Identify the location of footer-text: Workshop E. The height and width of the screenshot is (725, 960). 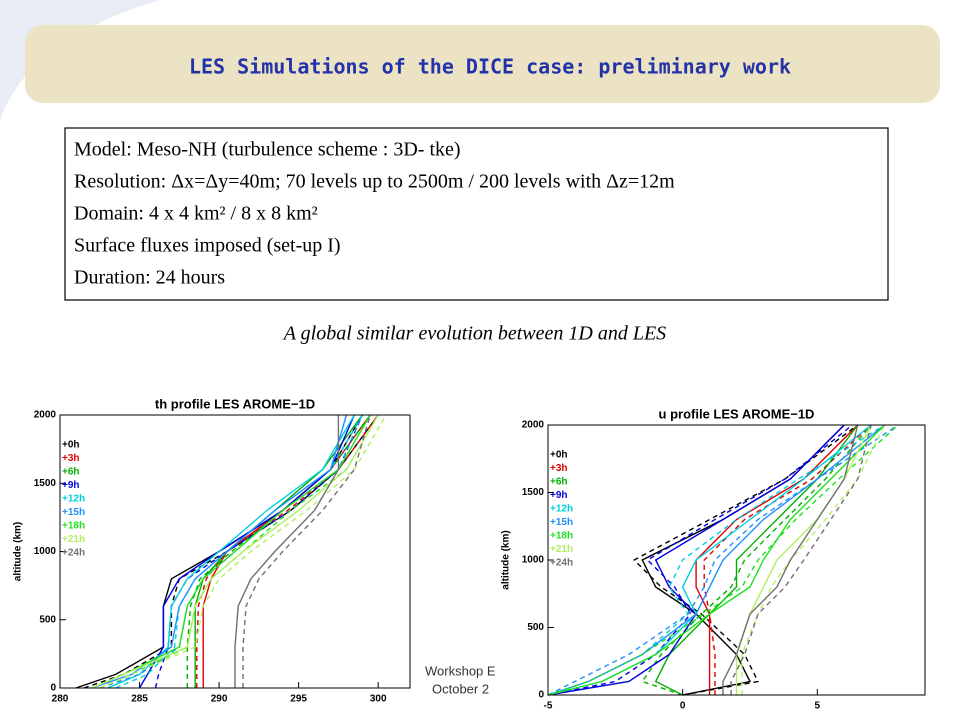
(460, 670).